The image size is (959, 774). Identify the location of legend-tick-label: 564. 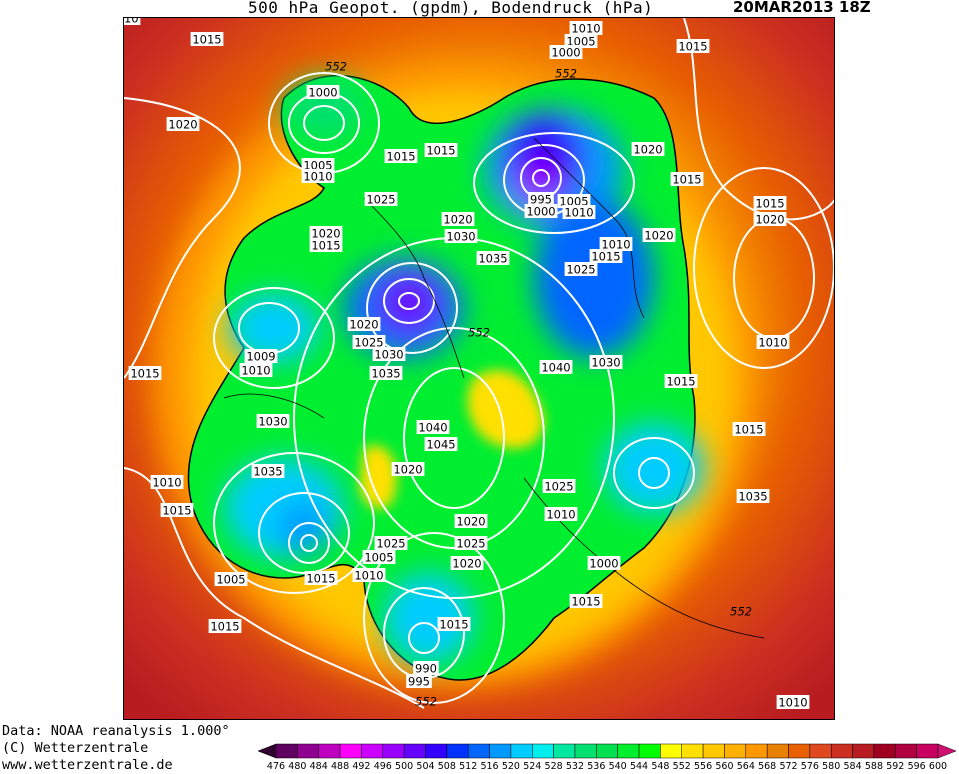
(746, 765).